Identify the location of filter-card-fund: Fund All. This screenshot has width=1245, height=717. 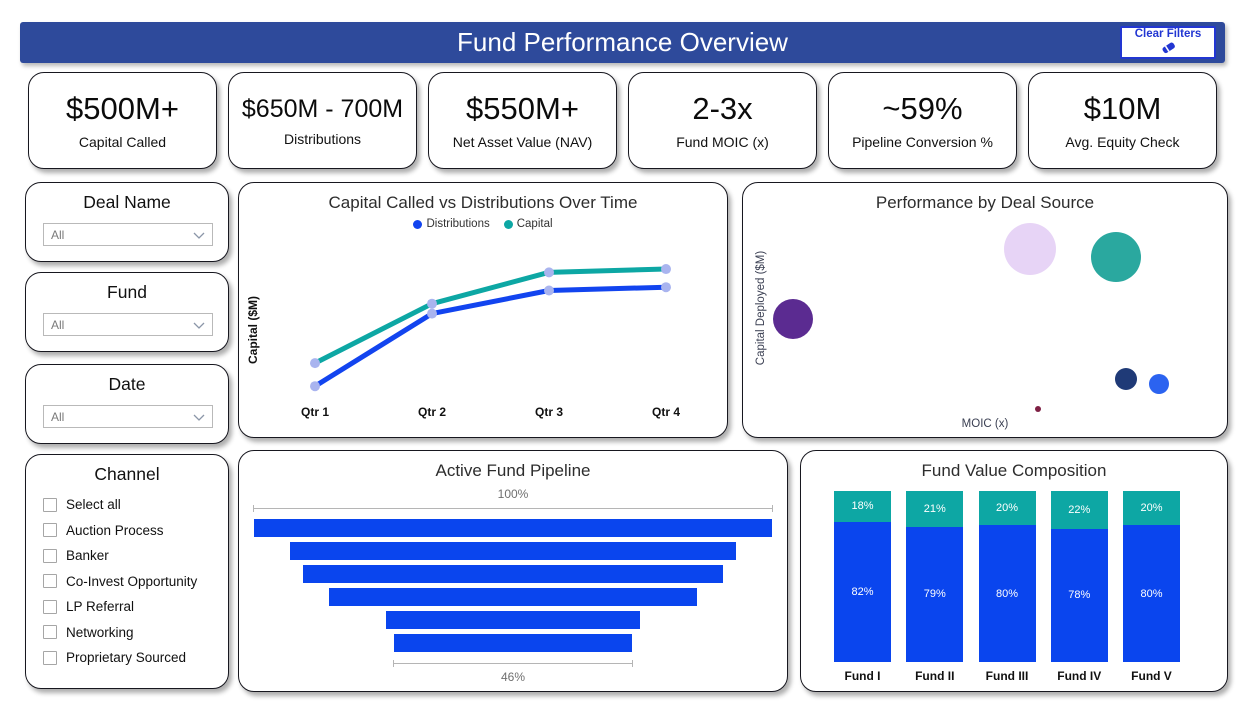
(127, 312).